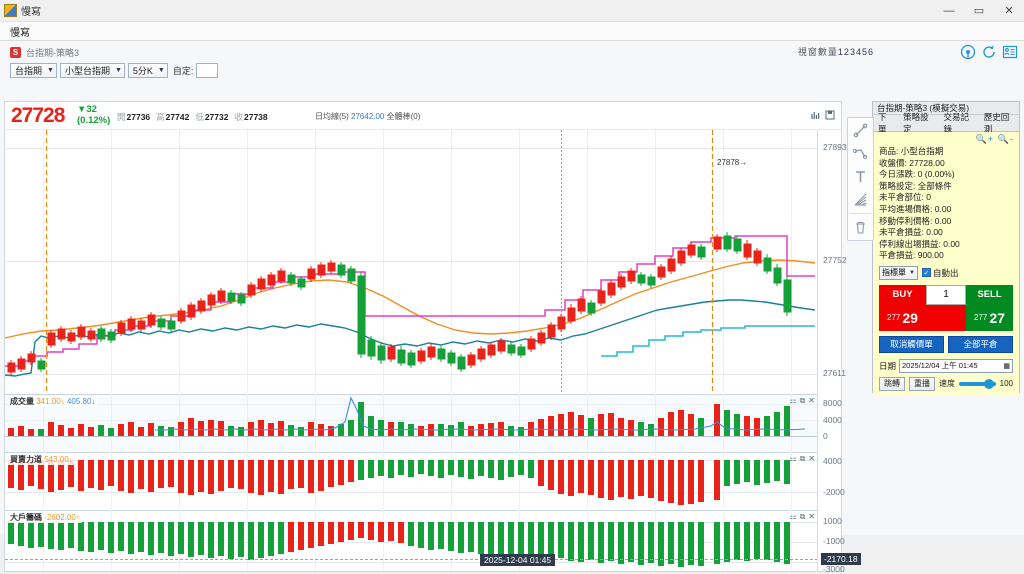  I want to click on bid-price: 277 29, so click(902, 318).